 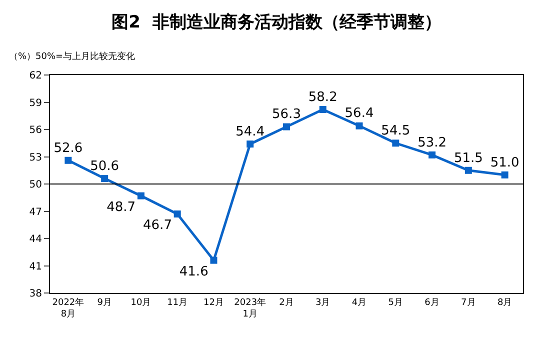 I want to click on text: 56.3, so click(x=286, y=114).